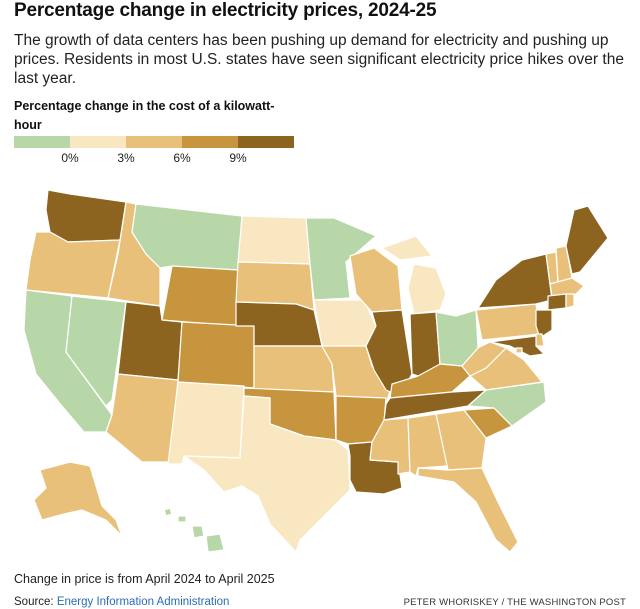 This screenshot has width=640, height=609. Describe the element at coordinates (517, 346) in the screenshot. I see `state-maryland` at that location.